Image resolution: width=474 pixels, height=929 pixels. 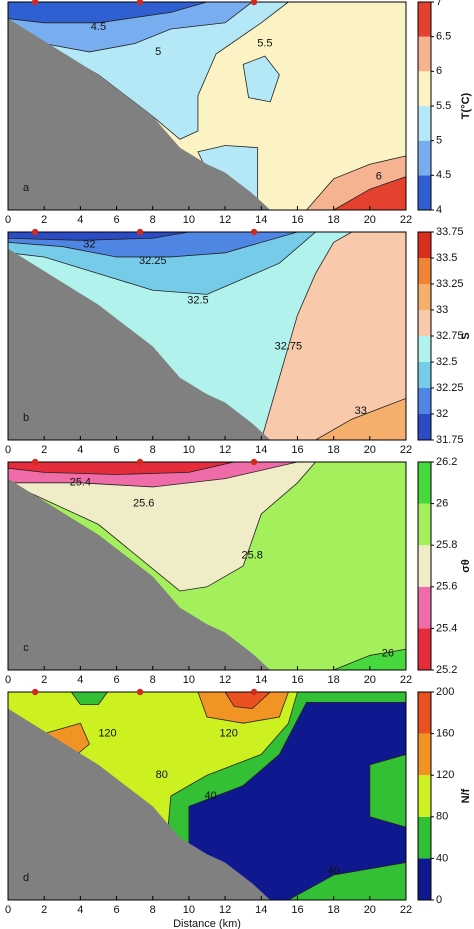 I want to click on x-tick-label: 8, so click(x=153, y=910).